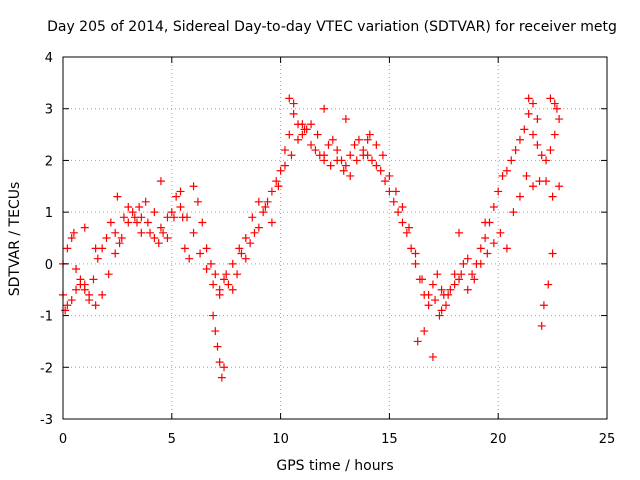 The image size is (640, 480). I want to click on y-tick-label: 1, so click(49, 213).